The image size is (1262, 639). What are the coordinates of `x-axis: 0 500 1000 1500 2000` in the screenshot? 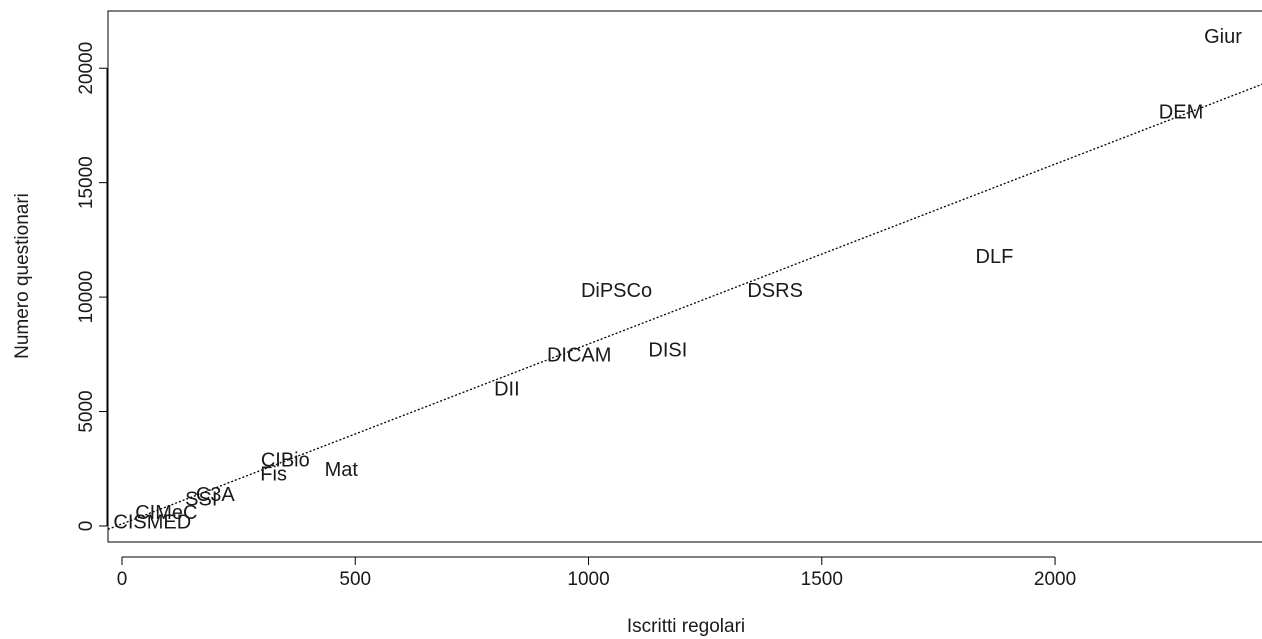 It's located at (596, 573).